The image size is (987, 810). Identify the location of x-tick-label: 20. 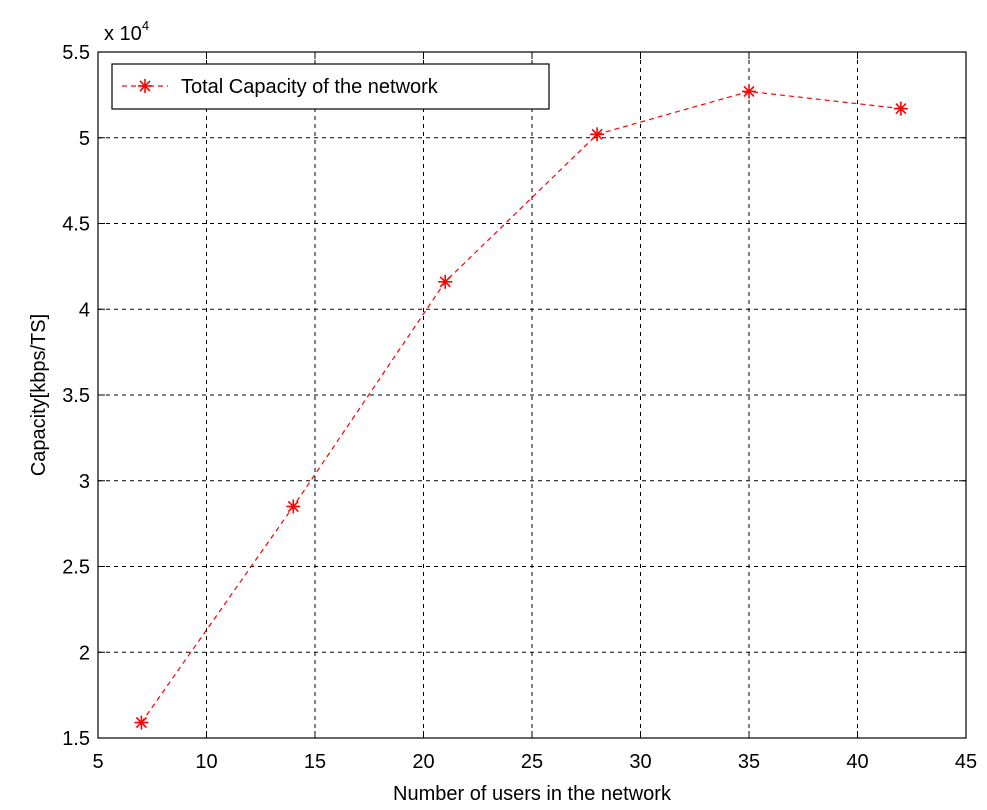
(423, 762).